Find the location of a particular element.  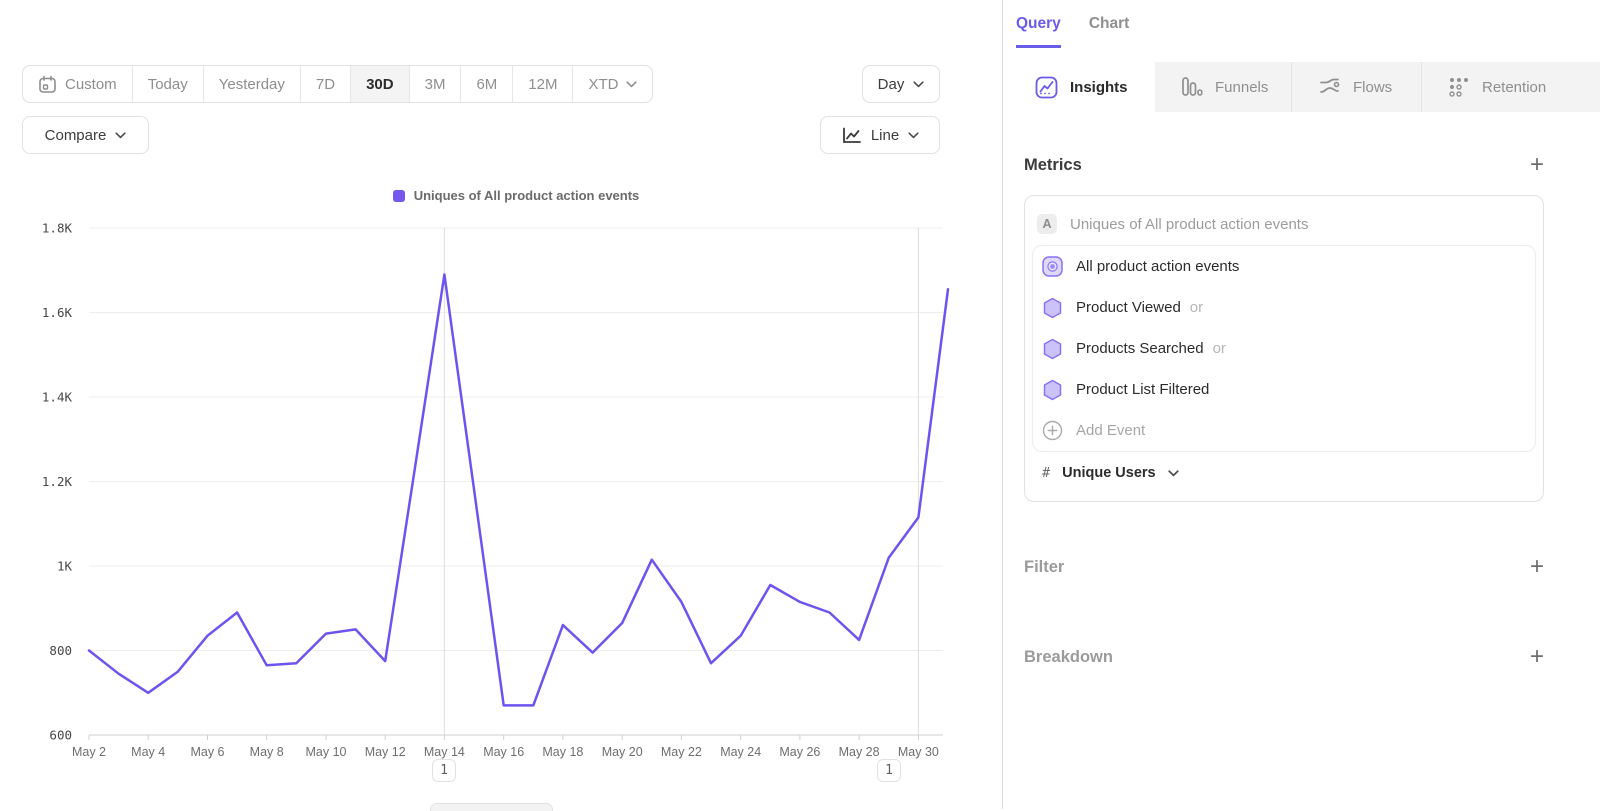

range-3m: 3M is located at coordinates (436, 84).